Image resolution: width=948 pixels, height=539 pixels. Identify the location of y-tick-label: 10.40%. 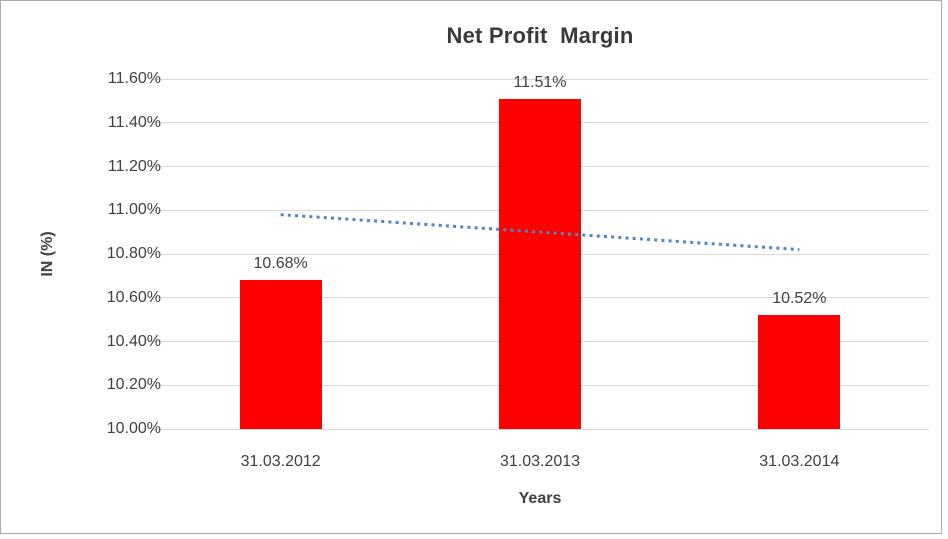
(133, 341).